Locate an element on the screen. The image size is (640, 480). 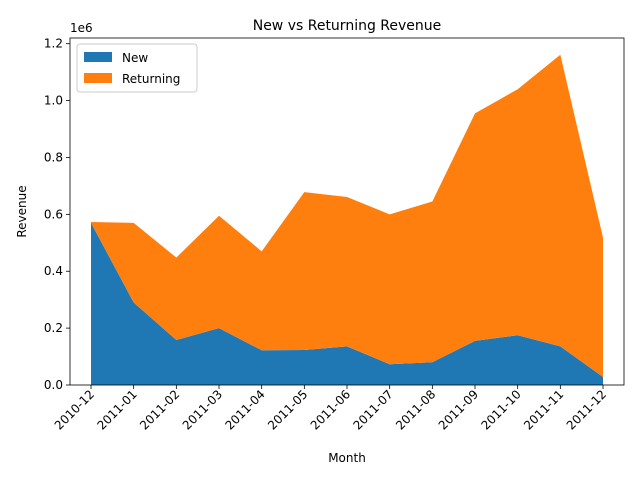
x-tick-label: 2010-12 is located at coordinates (74, 409).